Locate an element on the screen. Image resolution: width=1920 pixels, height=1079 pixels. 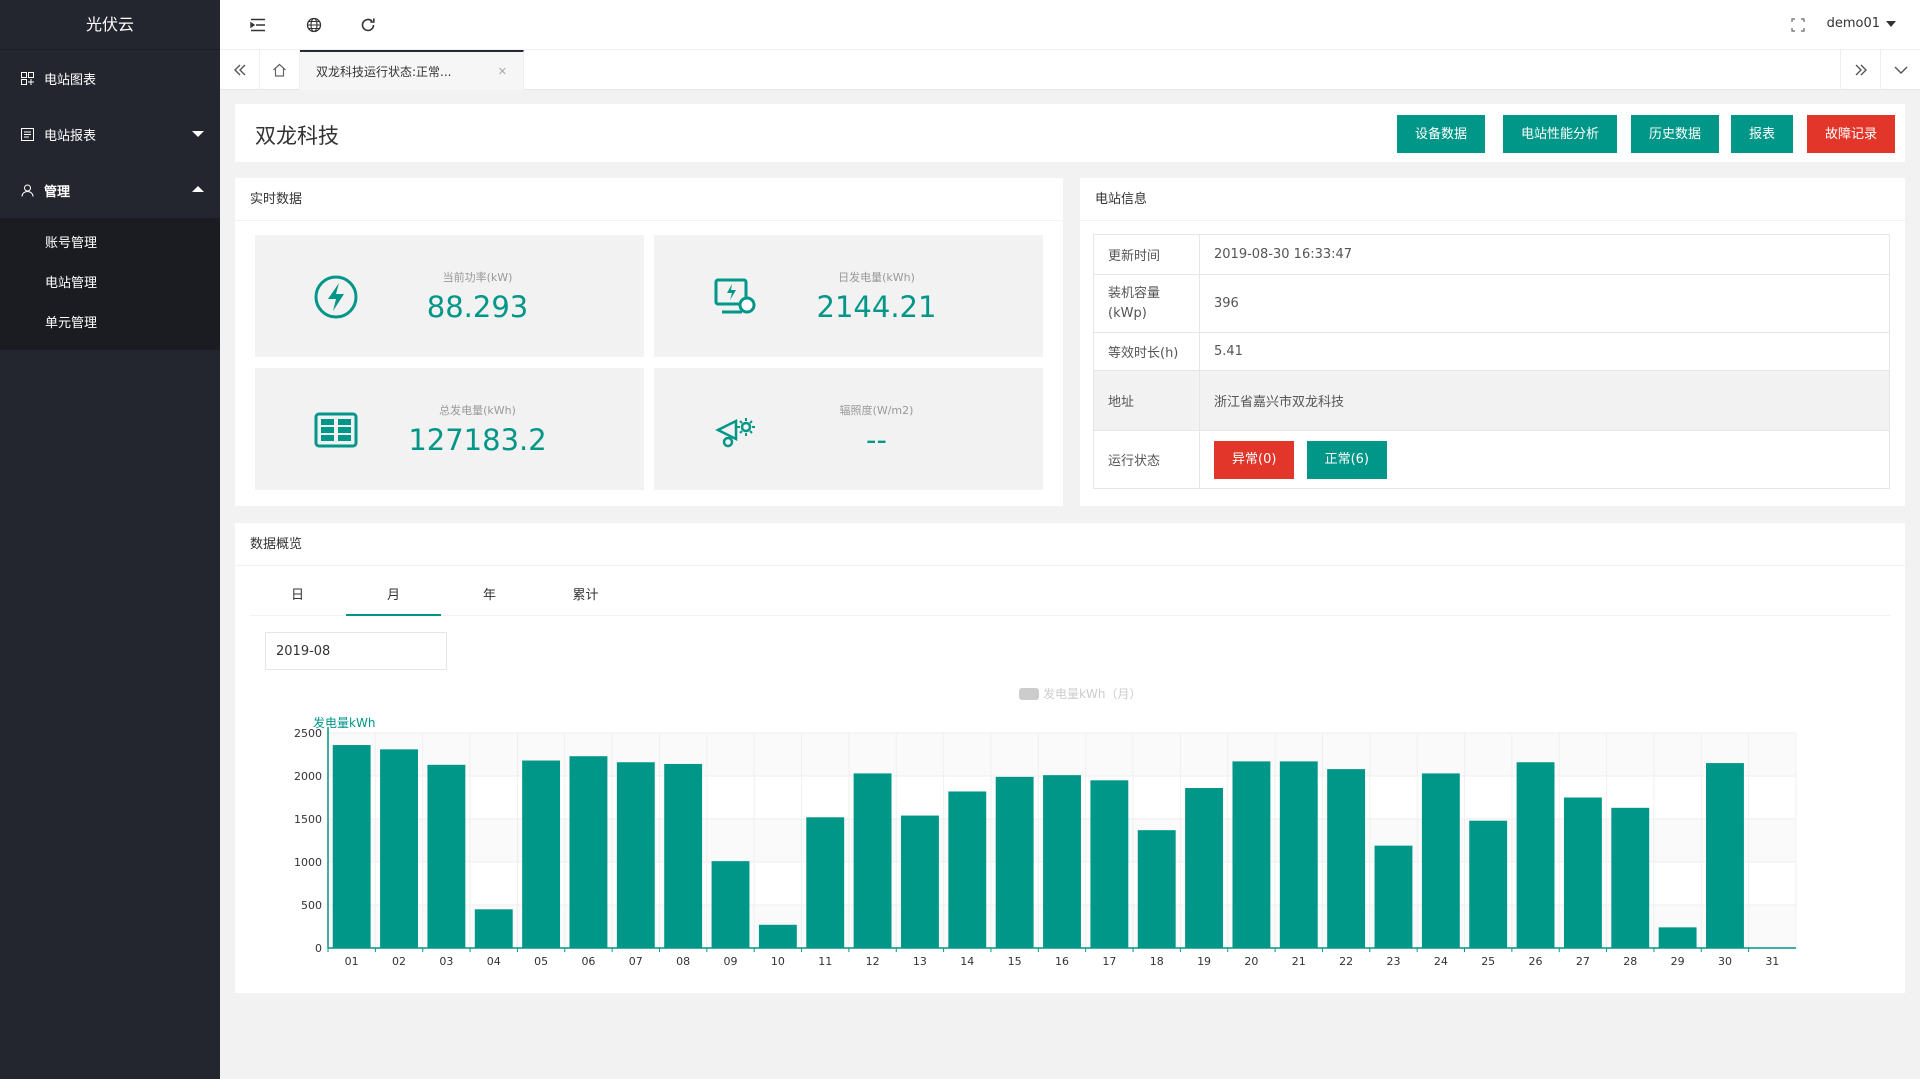
tab-bar: 双龙科技运行状态:正常... ✕ is located at coordinates (1070, 70).